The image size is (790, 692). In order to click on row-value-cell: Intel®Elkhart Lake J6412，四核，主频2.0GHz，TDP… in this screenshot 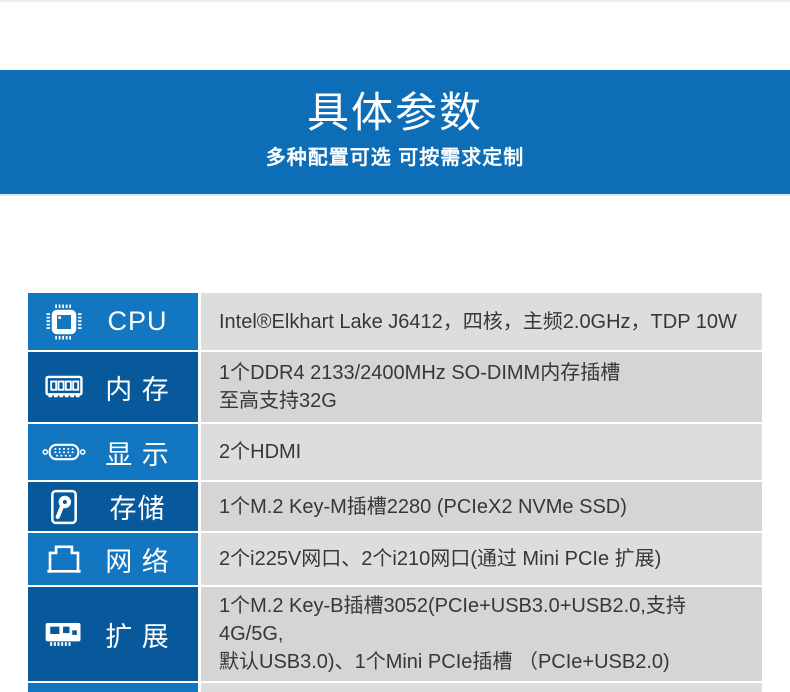, I will do `click(481, 321)`.